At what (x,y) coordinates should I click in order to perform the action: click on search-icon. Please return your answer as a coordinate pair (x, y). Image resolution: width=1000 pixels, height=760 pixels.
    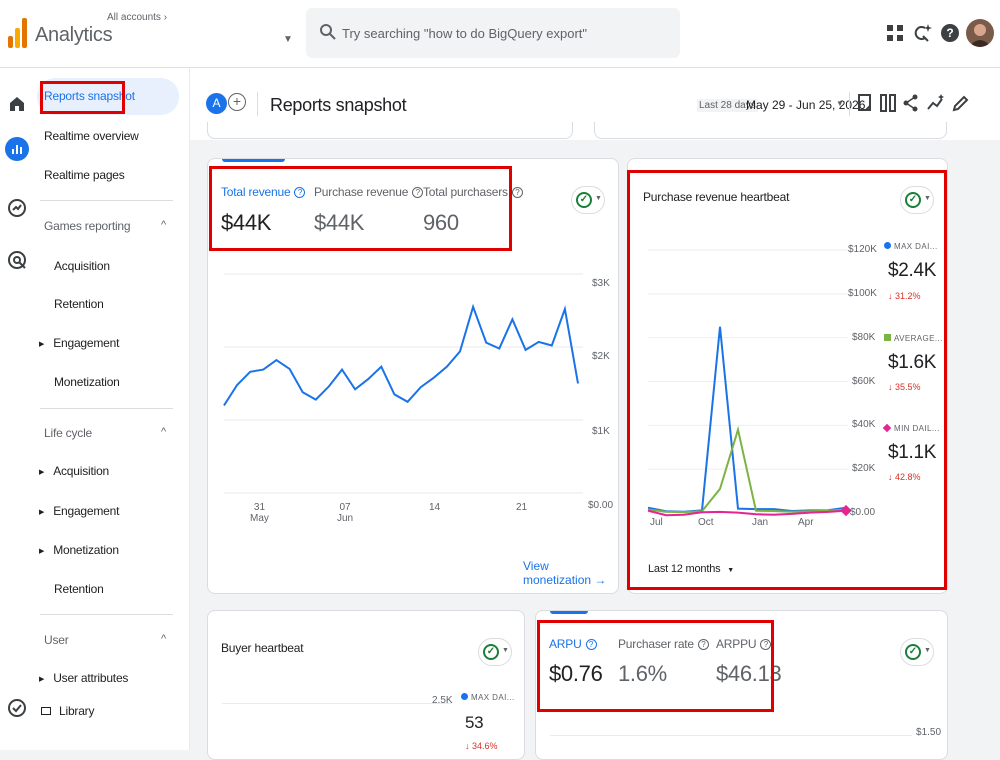
    Looking at the image, I should click on (328, 32).